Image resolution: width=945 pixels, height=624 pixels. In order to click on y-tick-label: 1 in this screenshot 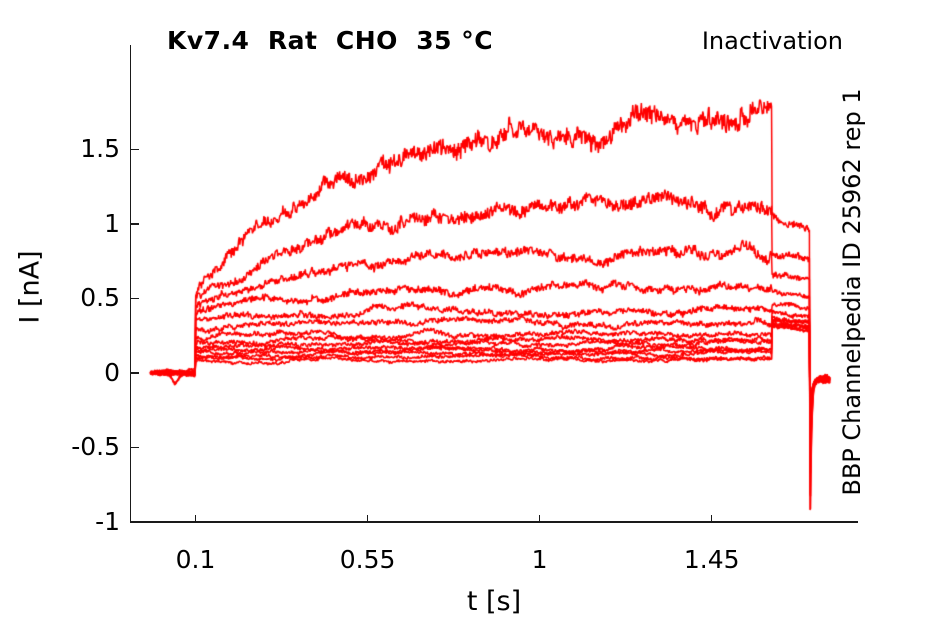, I will do `click(112, 223)`.